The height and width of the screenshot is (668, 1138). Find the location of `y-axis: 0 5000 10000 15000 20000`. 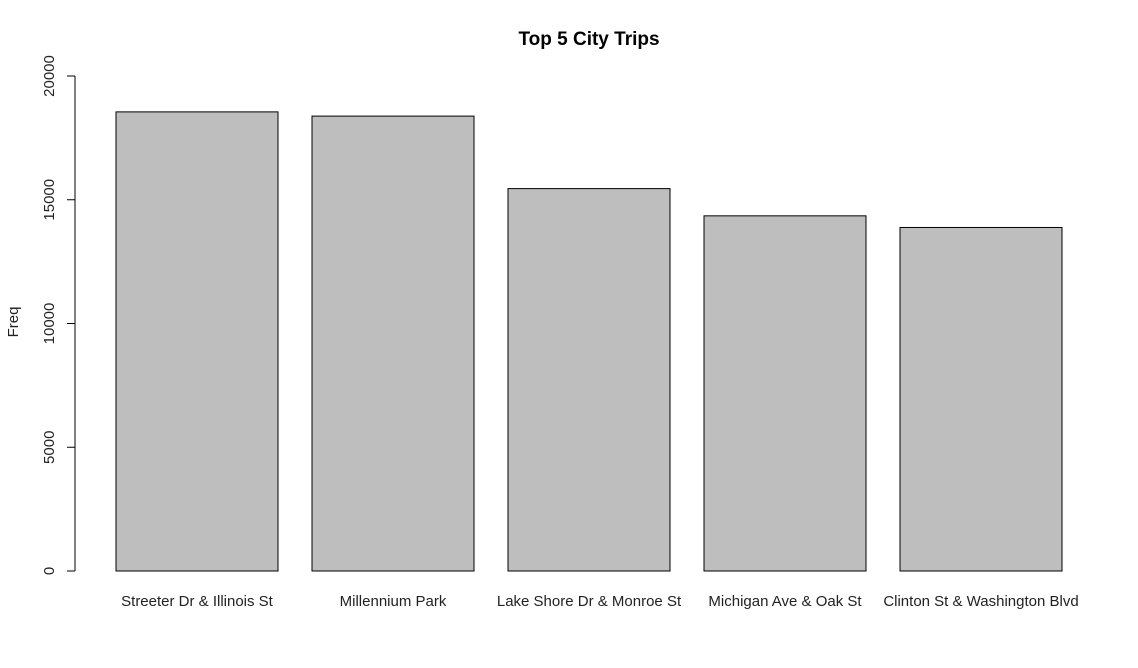

y-axis: 0 5000 10000 15000 20000 is located at coordinates (58, 315).